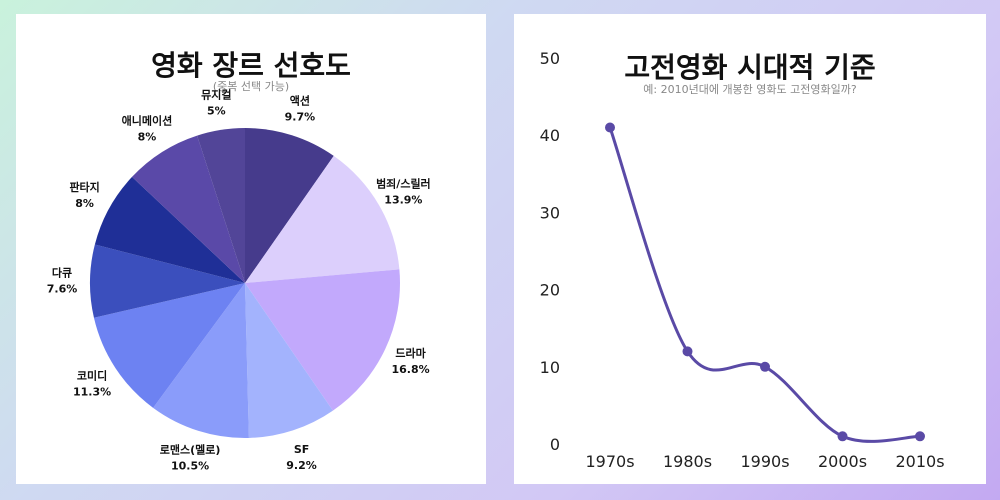  Describe the element at coordinates (750, 89) in the screenshot. I see `line-chart-subtitle: 예: 2010년대에 개봉한 영화도 고전영화일까?` at that location.